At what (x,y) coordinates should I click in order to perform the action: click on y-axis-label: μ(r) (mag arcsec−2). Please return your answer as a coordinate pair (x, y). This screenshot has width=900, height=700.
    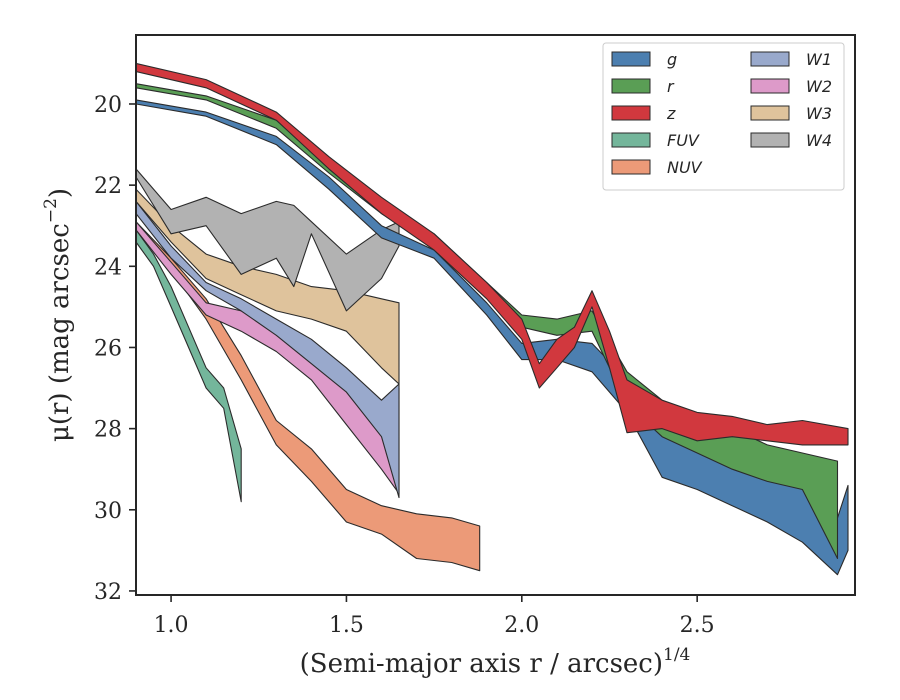
    Looking at the image, I should click on (58, 315).